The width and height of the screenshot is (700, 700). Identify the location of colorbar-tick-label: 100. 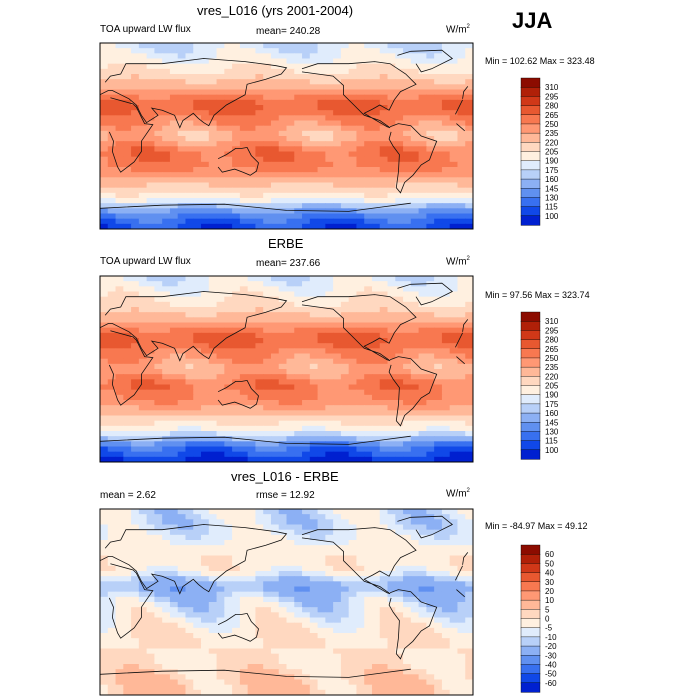
(552, 450).